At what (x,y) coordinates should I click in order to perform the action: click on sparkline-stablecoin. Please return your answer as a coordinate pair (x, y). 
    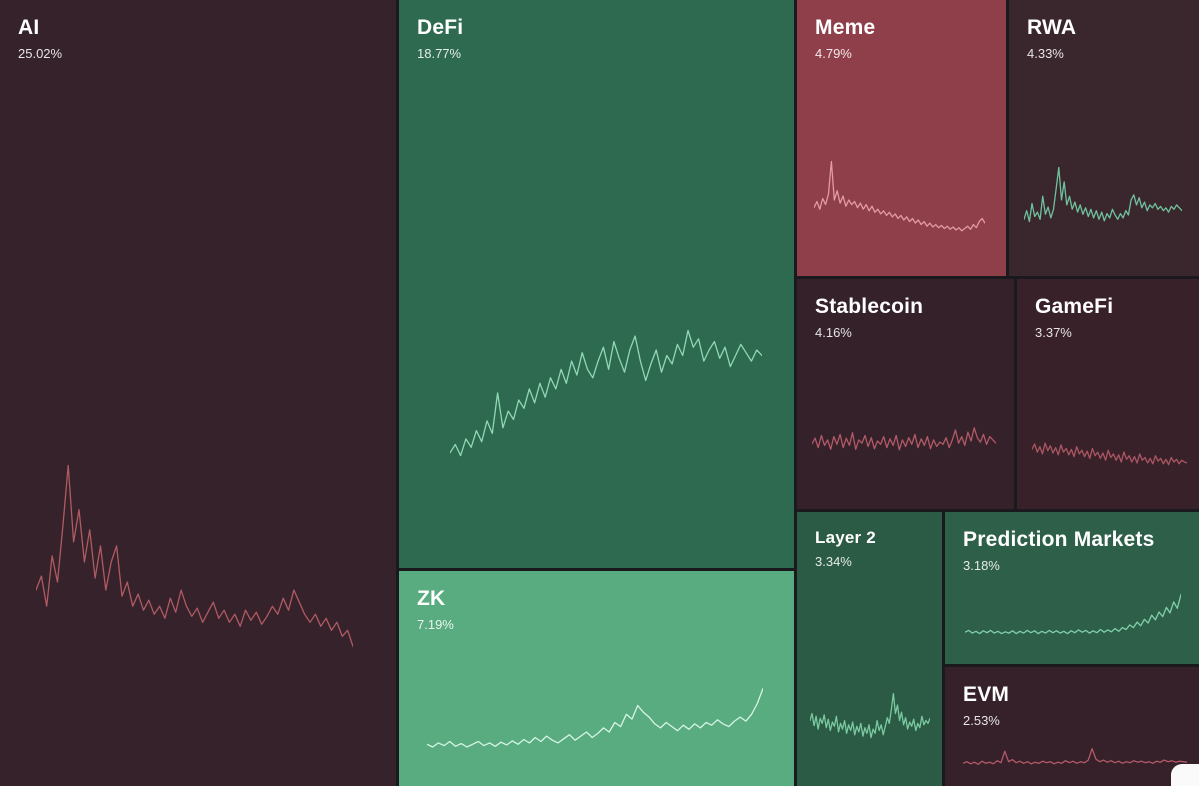
    Looking at the image, I should click on (904, 439).